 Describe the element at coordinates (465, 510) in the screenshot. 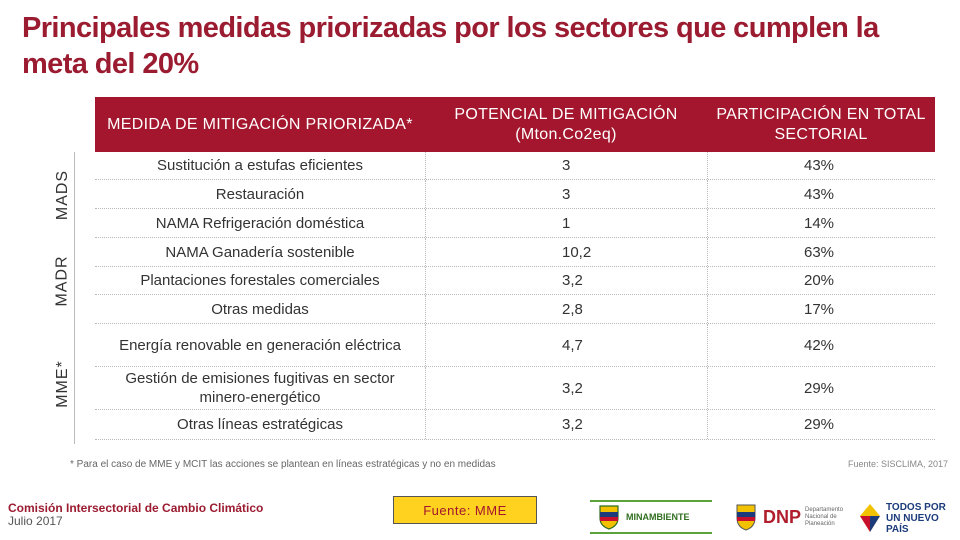

I see `source-box: Fuente: MME` at that location.